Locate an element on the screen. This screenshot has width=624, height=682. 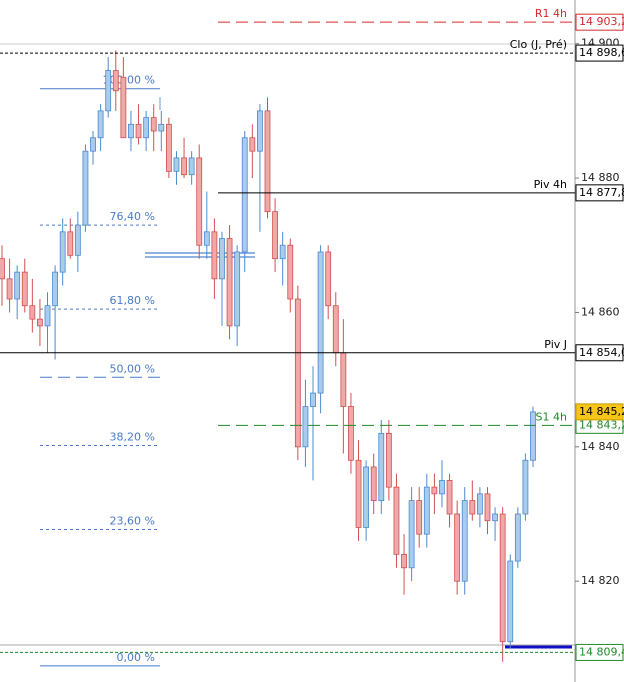
y-tick-label: 14 880 is located at coordinates (600, 177).